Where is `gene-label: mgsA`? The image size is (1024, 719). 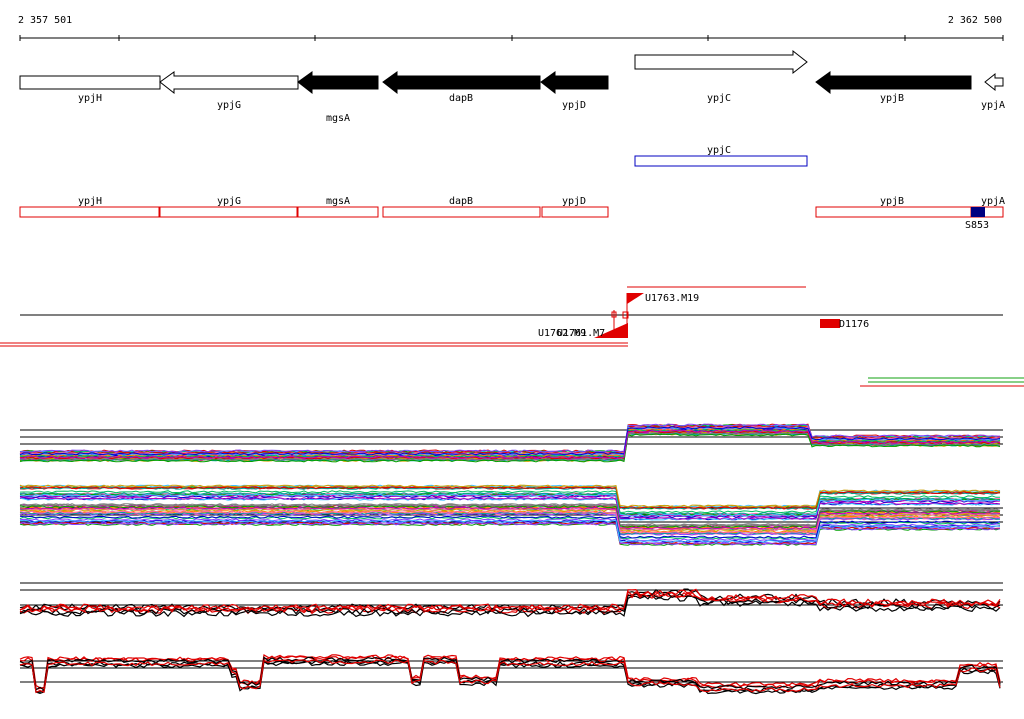
gene-label: mgsA is located at coordinates (338, 118).